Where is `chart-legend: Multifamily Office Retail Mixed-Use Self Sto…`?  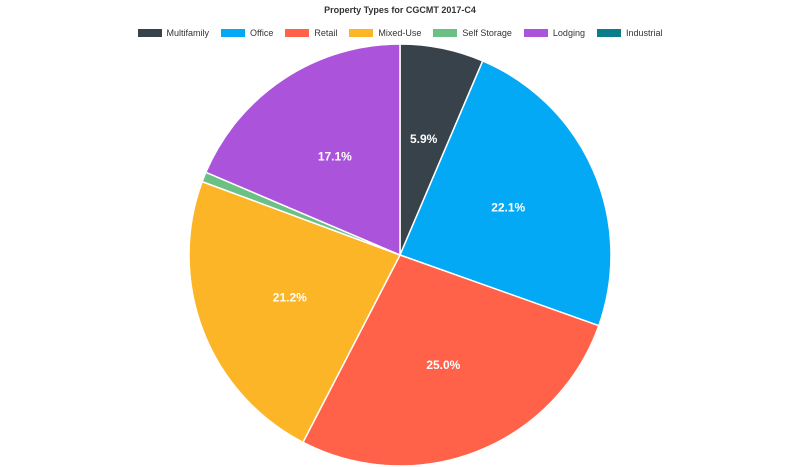
chart-legend: Multifamily Office Retail Mixed-Use Self Sto… is located at coordinates (400, 33).